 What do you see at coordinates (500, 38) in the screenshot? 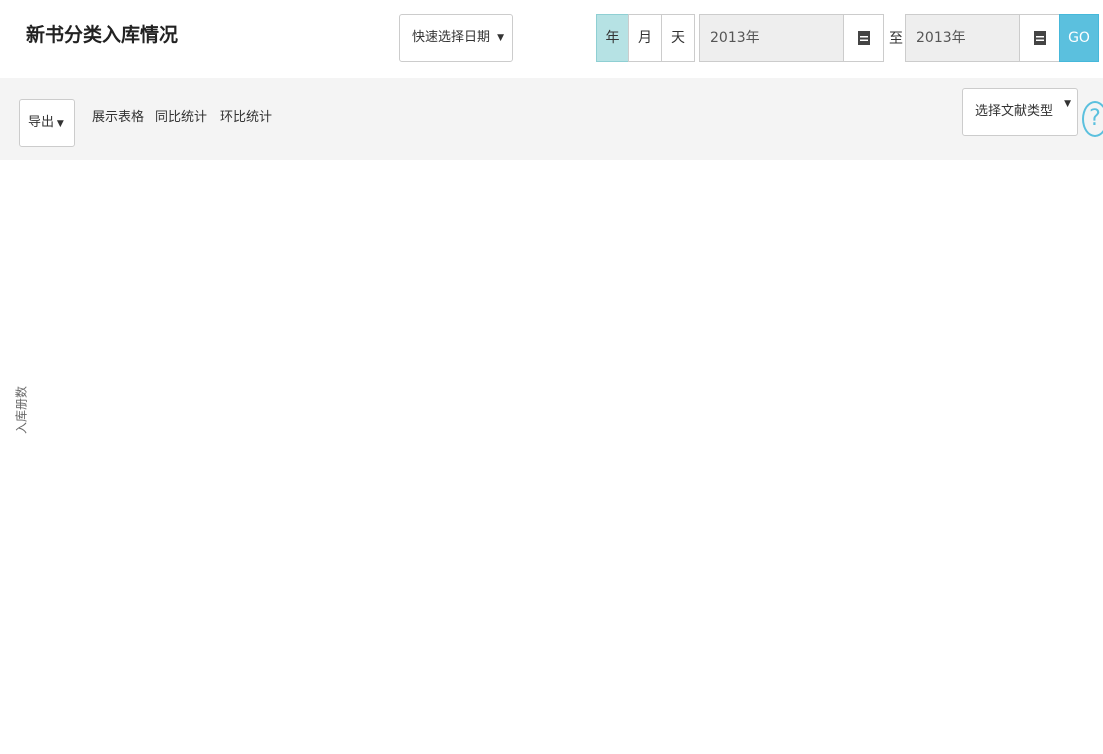
I see `caret: ▼` at bounding box center [500, 38].